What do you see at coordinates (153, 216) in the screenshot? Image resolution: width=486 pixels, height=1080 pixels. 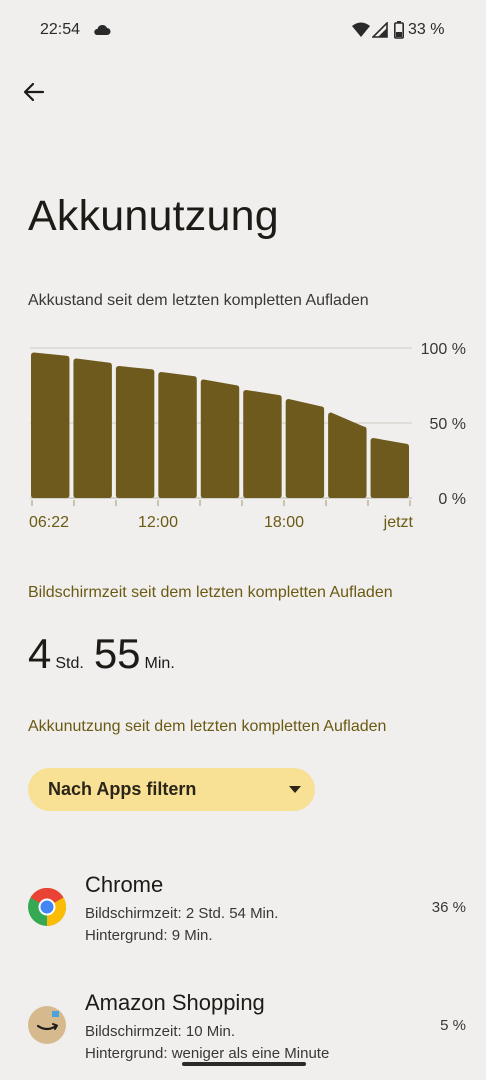 I see `page-title: Akkunutzung` at bounding box center [153, 216].